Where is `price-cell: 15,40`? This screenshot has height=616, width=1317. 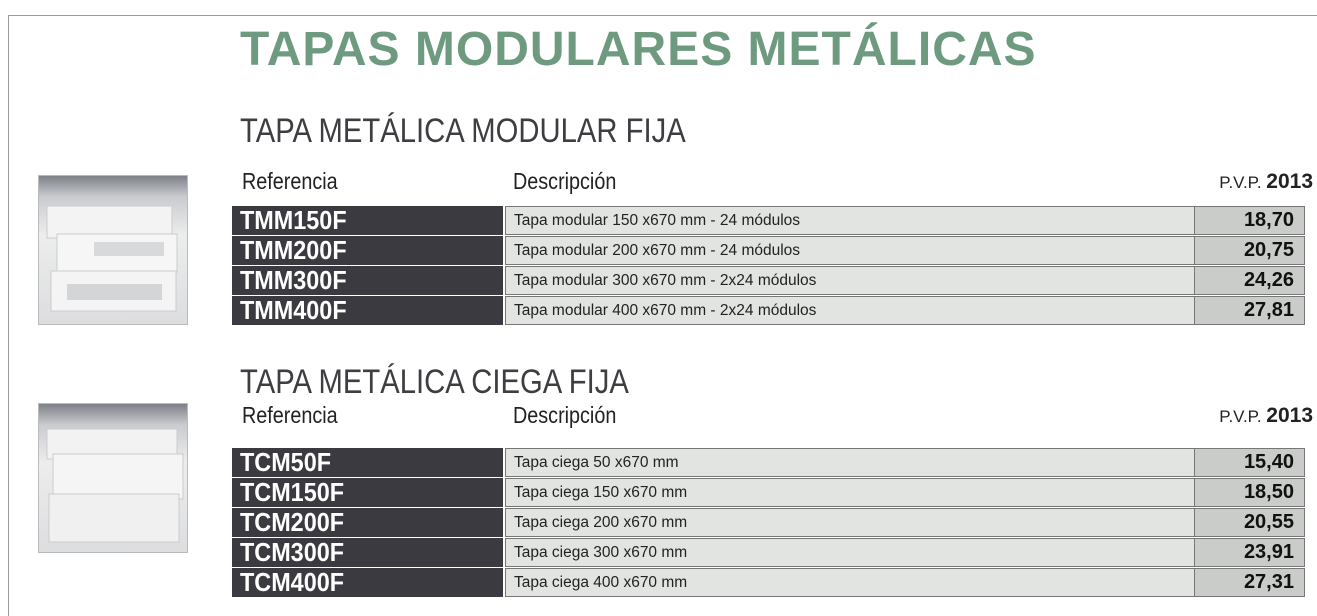
price-cell: 15,40 is located at coordinates (1250, 462).